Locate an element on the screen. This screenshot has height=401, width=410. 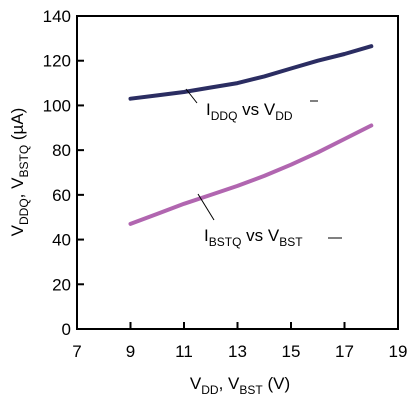
y-tick-label: 140 is located at coordinates (57, 16).